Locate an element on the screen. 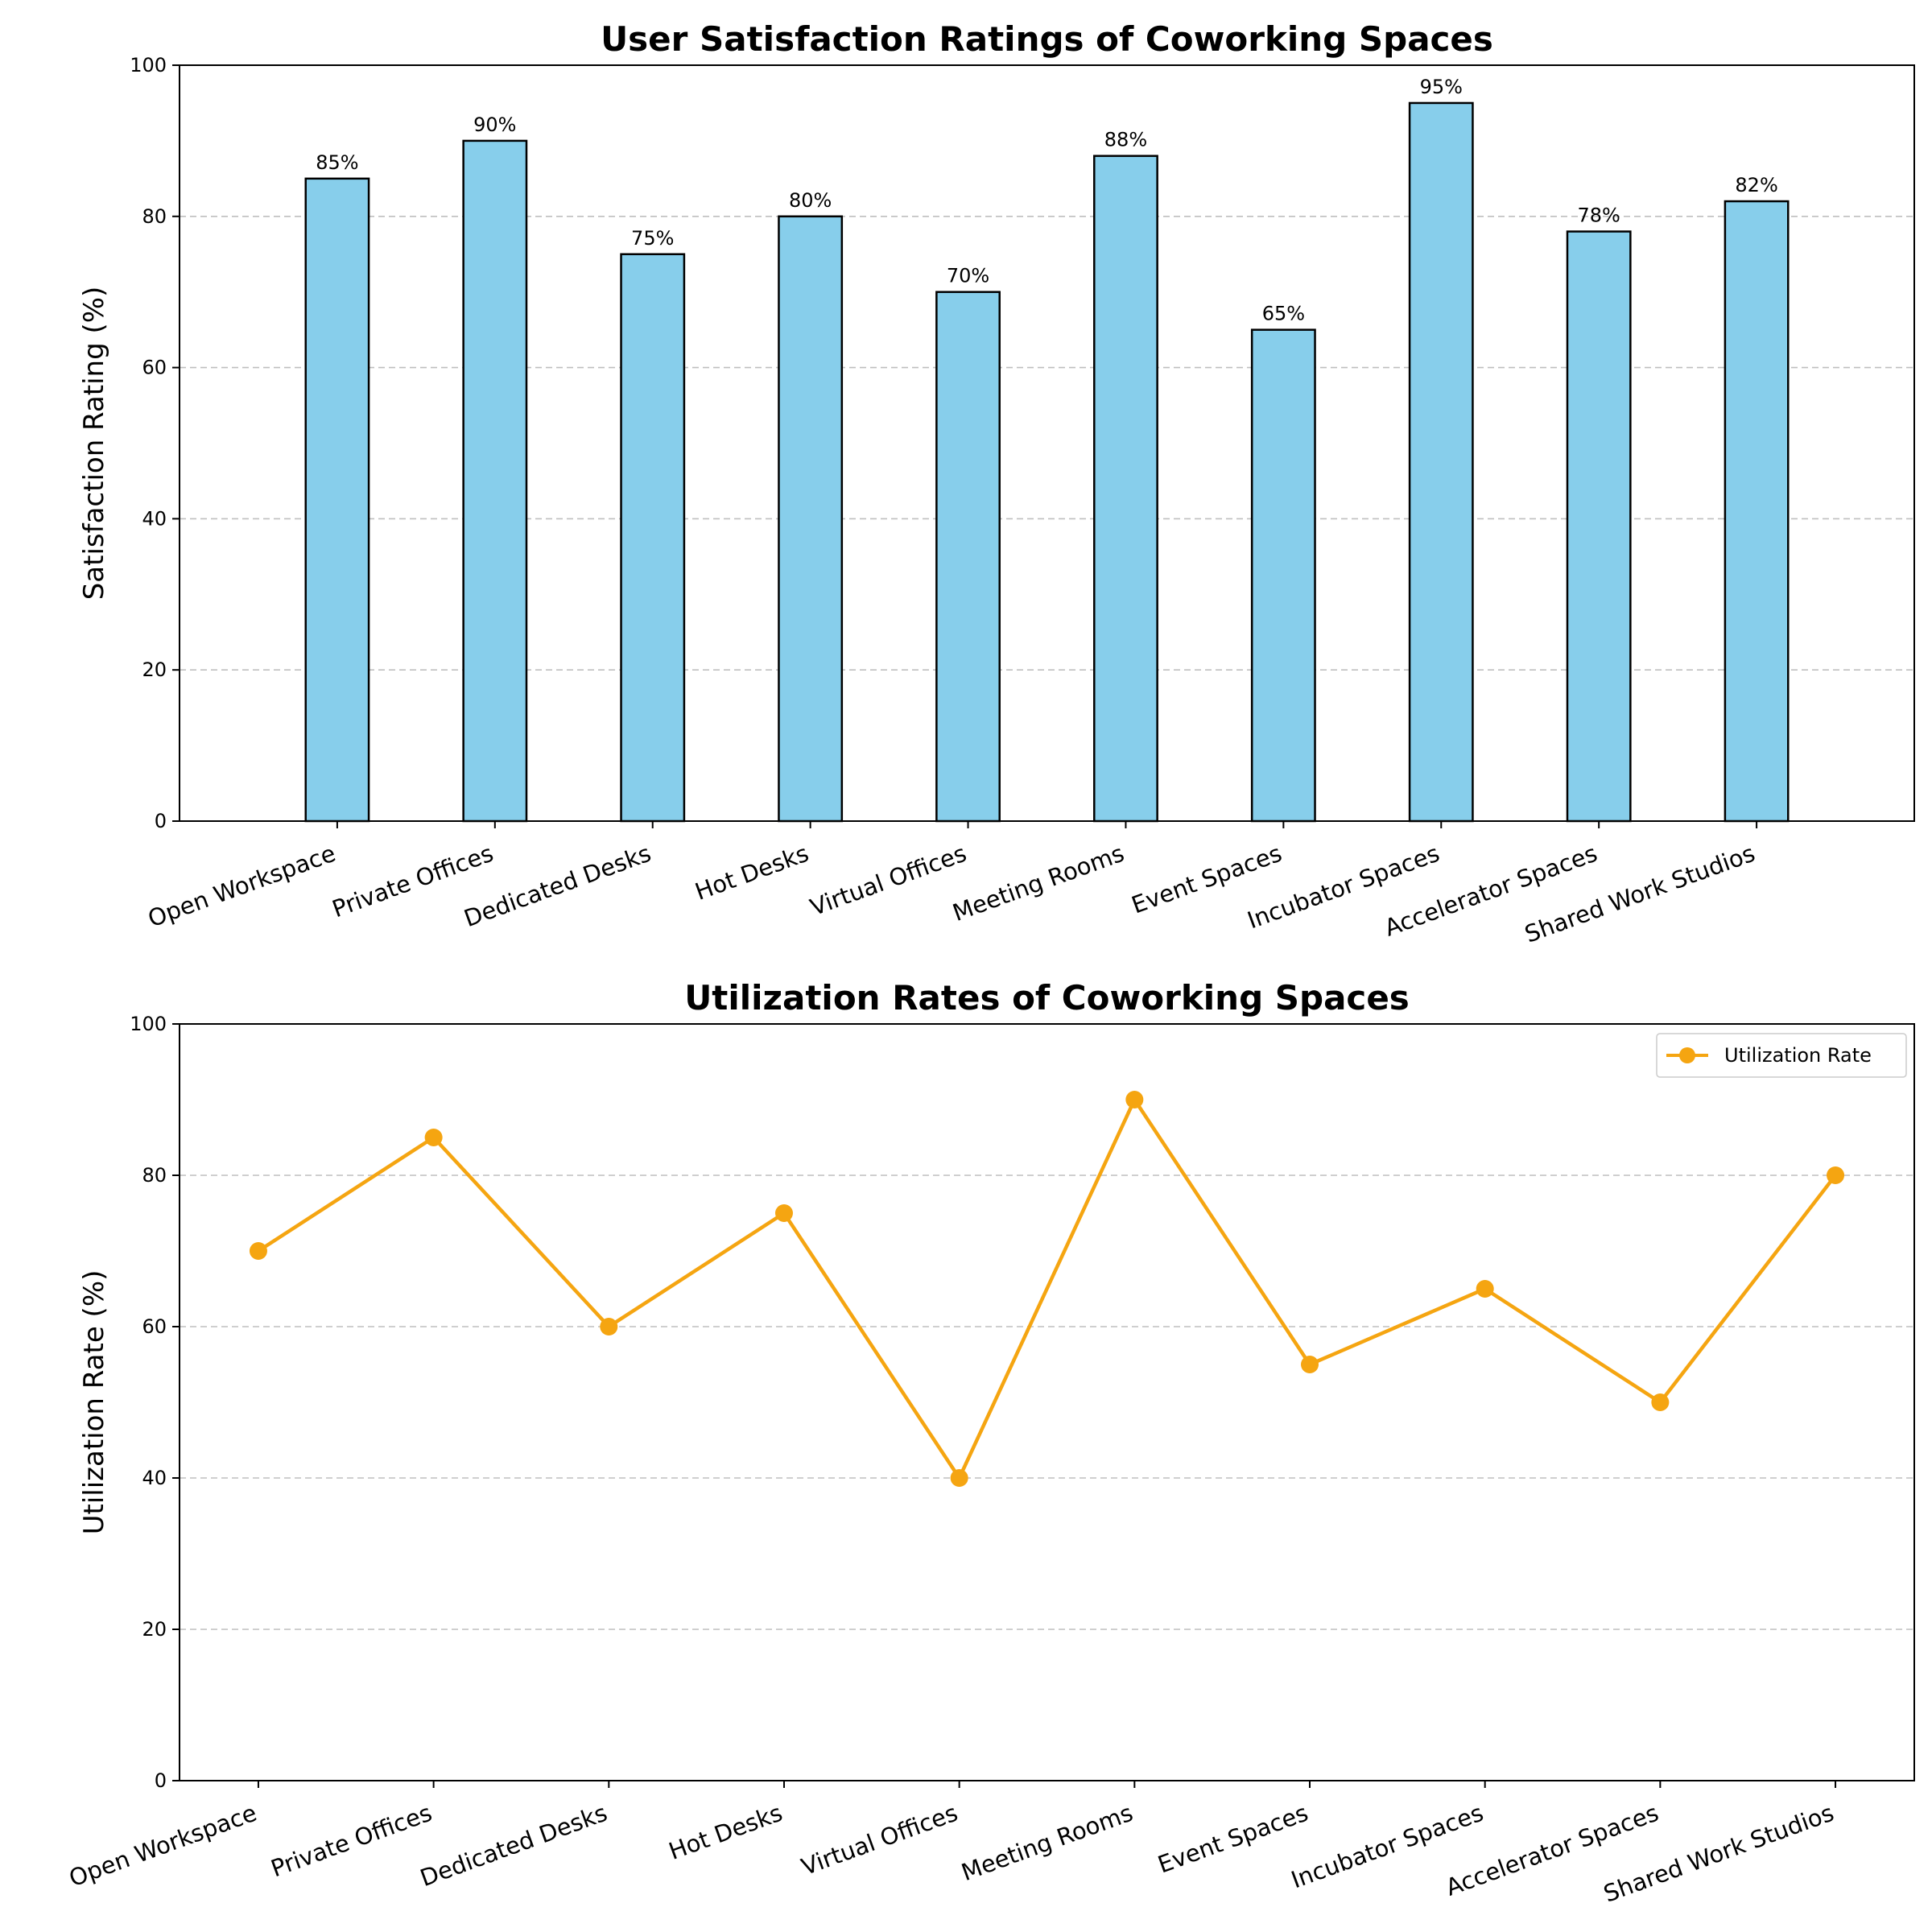  bar-data-labels: 85% 90% 75% 80% 70% 88% 65% 95% 78% 82% is located at coordinates (1047, 200).